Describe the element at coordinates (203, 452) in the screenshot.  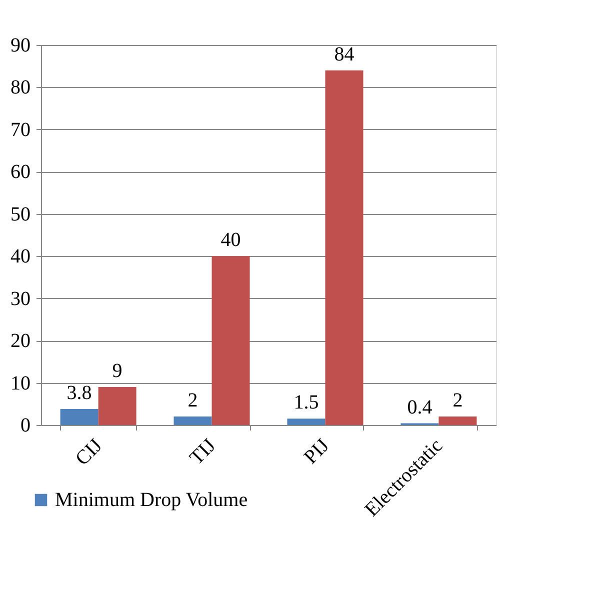
I see `x-tick-label: TIJ` at that location.